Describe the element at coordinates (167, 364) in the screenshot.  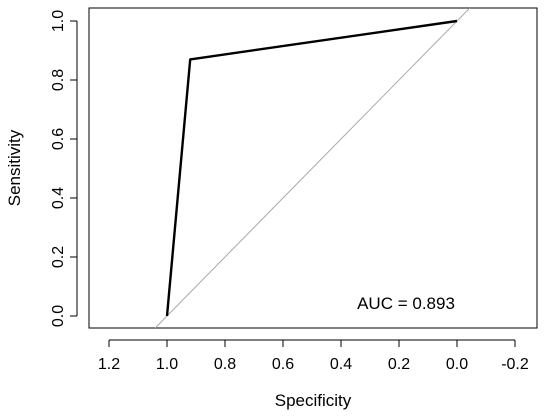
I see `x-tick-label: 1.0` at that location.